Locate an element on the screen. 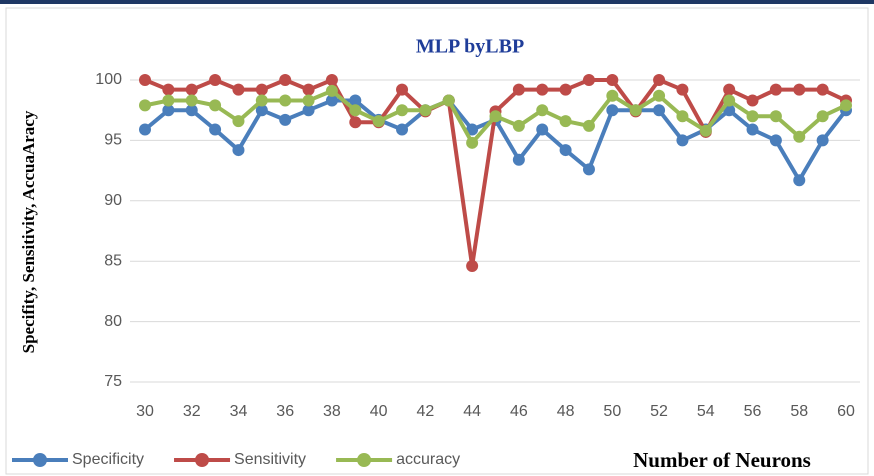 The height and width of the screenshot is (476, 874). x-tick-label: 38 is located at coordinates (332, 411).